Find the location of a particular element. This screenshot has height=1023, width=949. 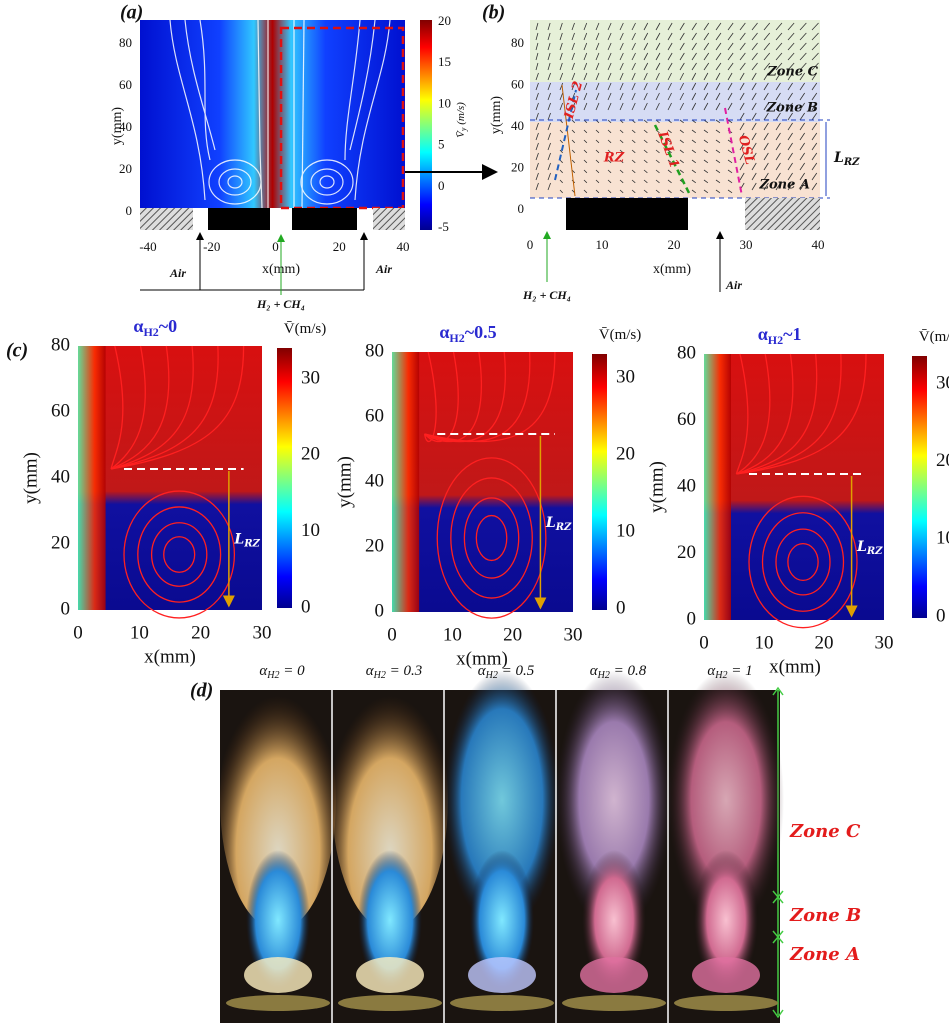

subplot-title: αH2~0.5 is located at coordinates (467, 333).